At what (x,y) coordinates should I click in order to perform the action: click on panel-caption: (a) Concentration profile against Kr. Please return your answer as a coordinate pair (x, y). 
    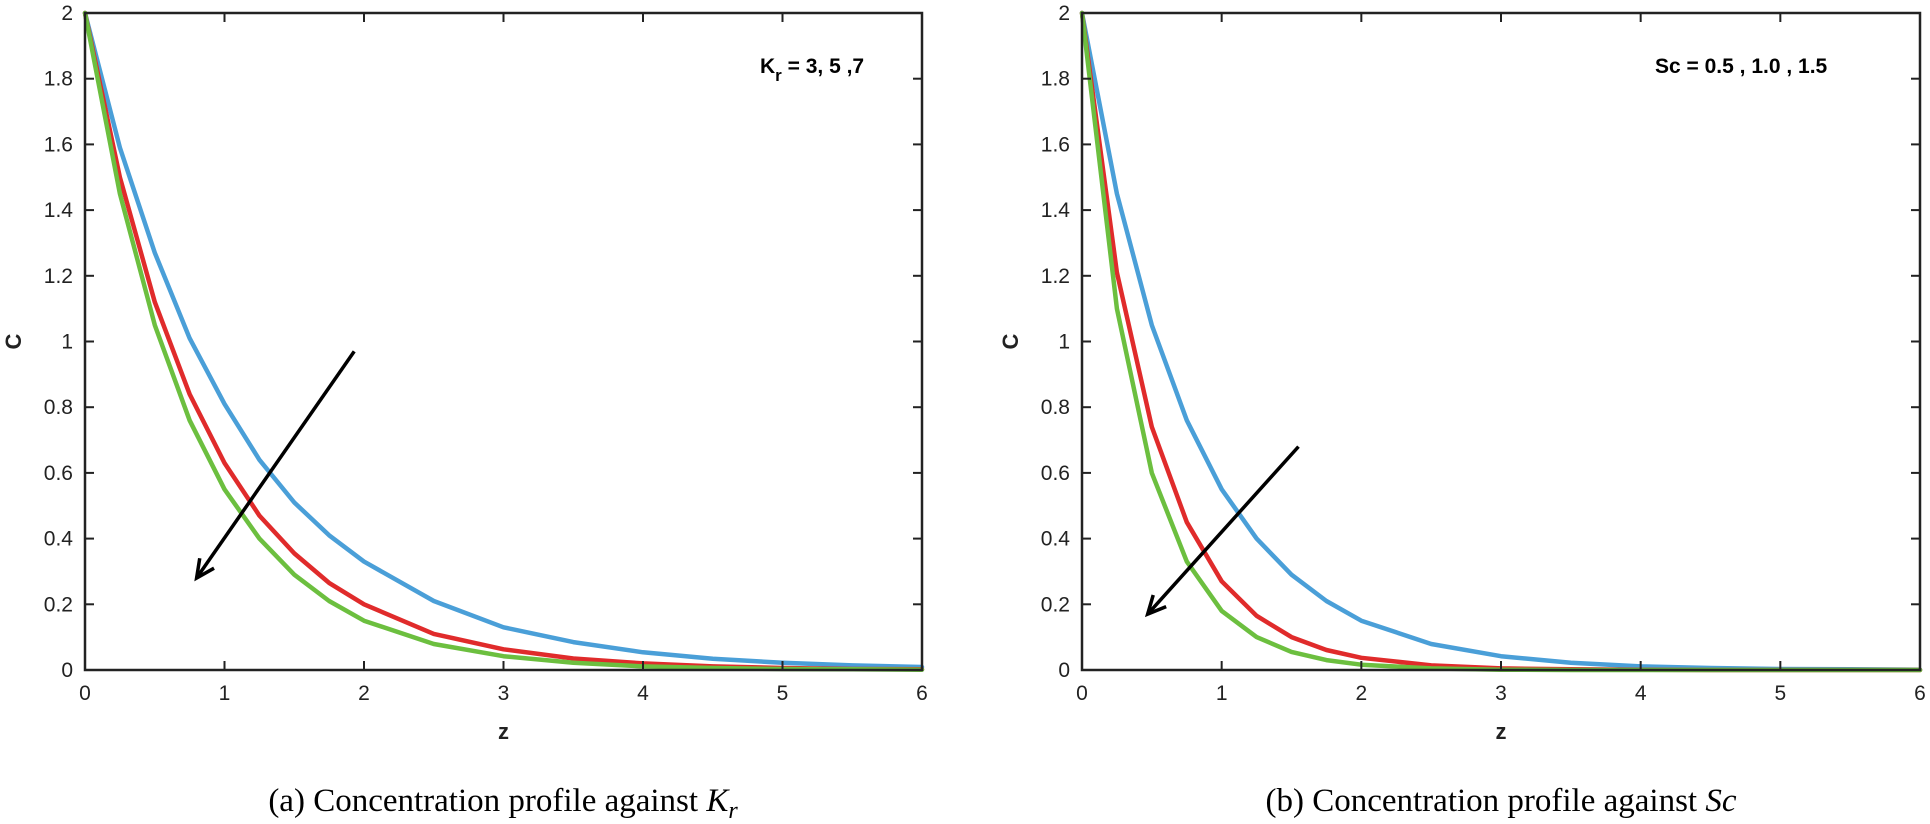
    Looking at the image, I should click on (503, 803).